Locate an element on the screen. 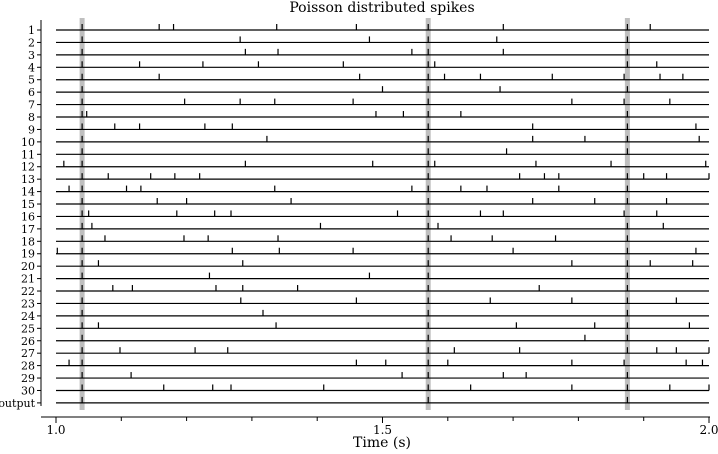 The image size is (718, 454). x-axis-label: Time (s) is located at coordinates (382, 443).